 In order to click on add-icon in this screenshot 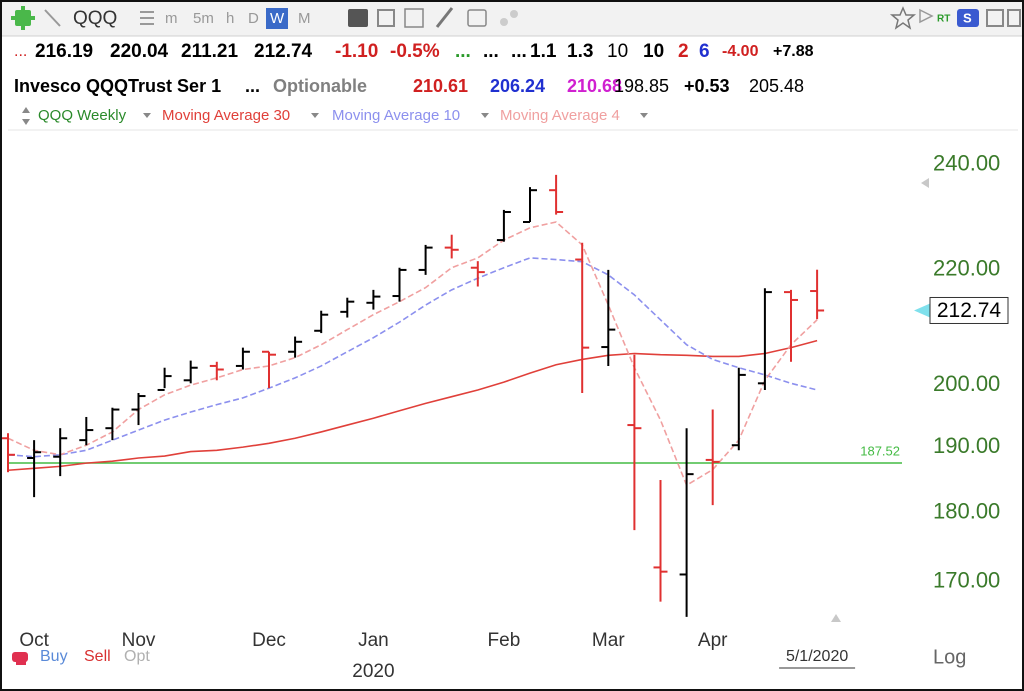, I will do `click(23, 18)`.